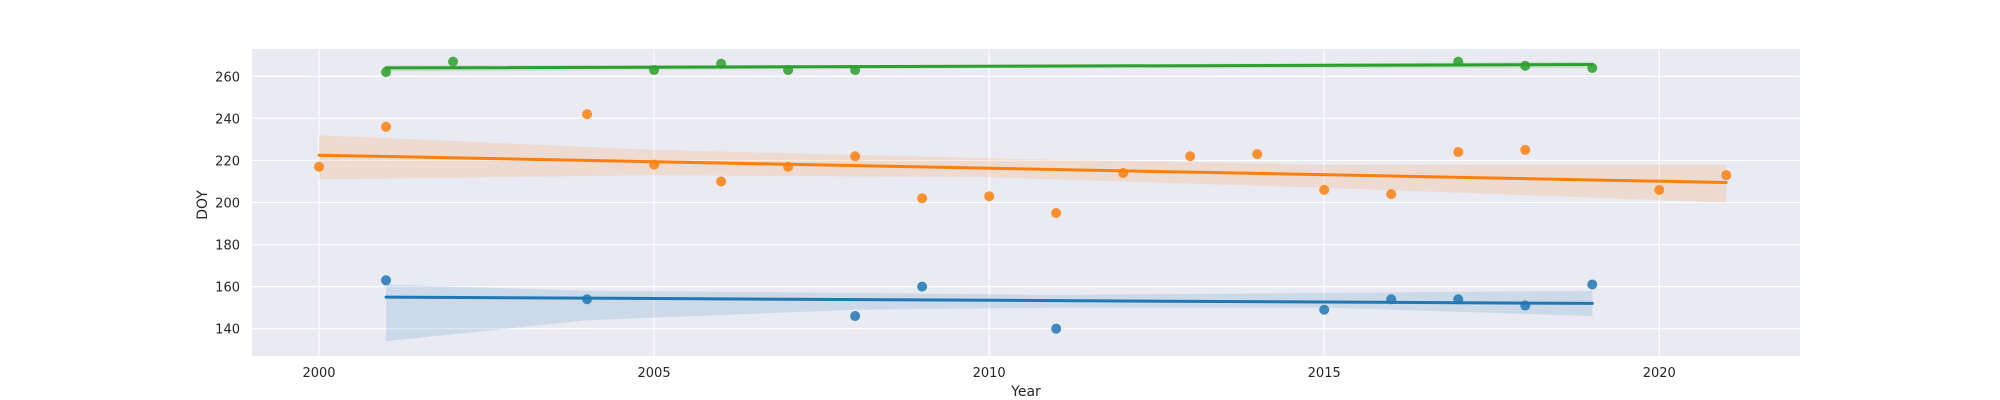 Image resolution: width=2000 pixels, height=400 pixels. Describe the element at coordinates (227, 330) in the screenshot. I see `y-tick-label: 140` at that location.